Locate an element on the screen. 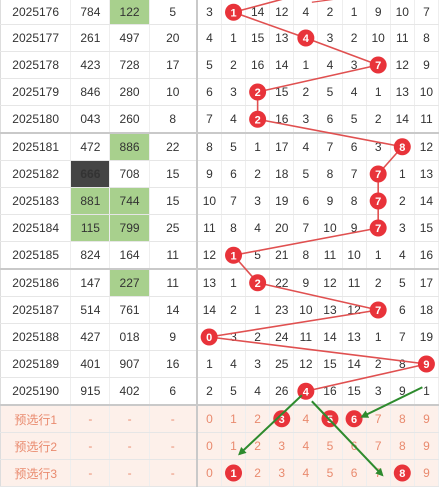  miss-cell-3: 15 is located at coordinates (282, 92).